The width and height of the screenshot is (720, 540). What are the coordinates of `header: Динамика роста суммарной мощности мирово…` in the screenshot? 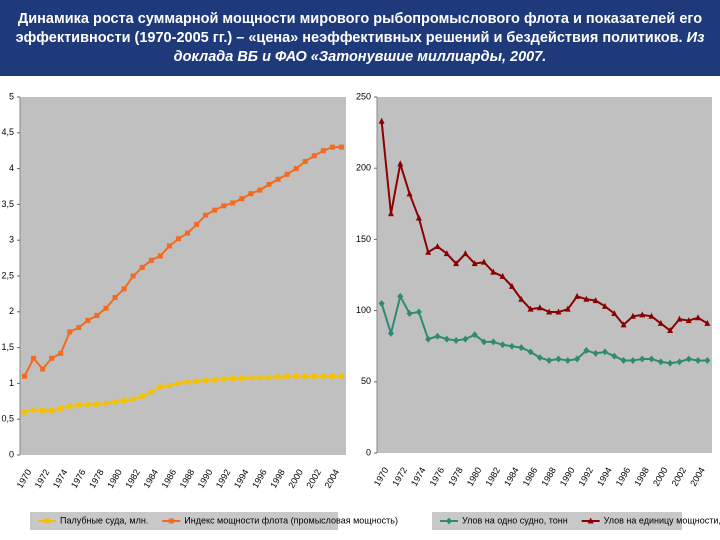 It's located at (360, 38).